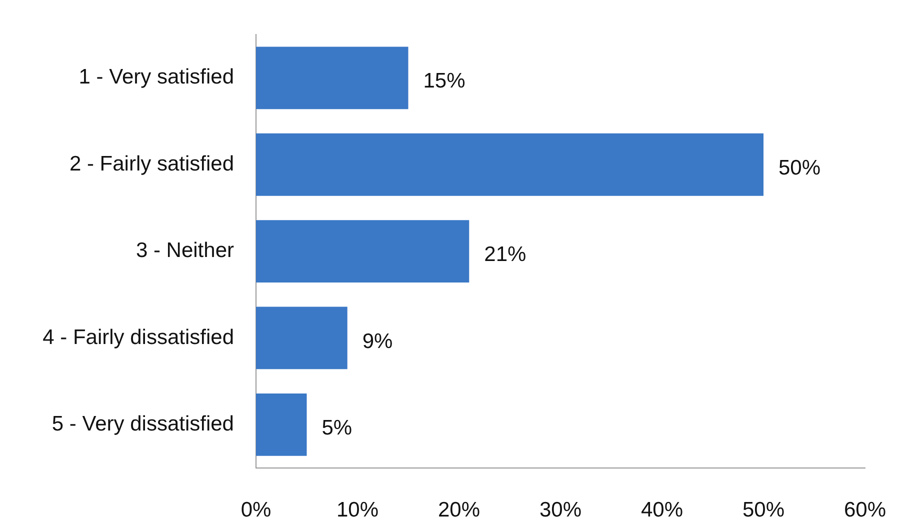  What do you see at coordinates (138, 337) in the screenshot?
I see `y-tick-label: 4 - Fairly dissatisfied` at bounding box center [138, 337].